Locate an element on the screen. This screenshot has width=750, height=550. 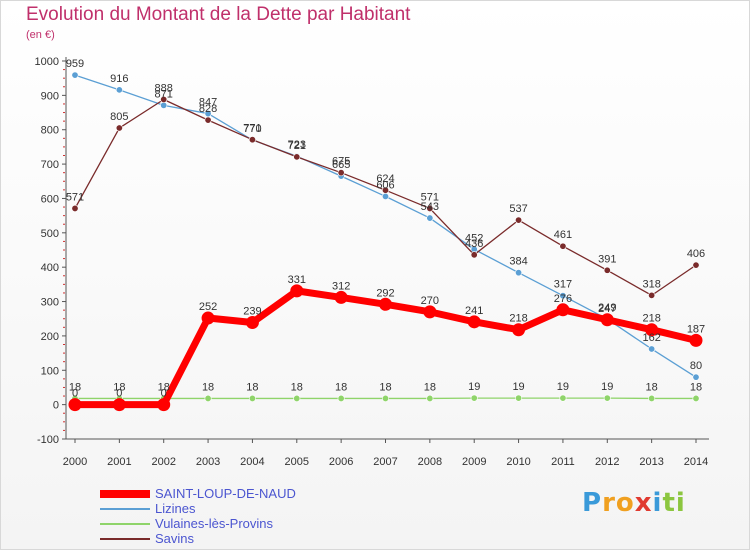
data-label: 391 is located at coordinates (607, 259).